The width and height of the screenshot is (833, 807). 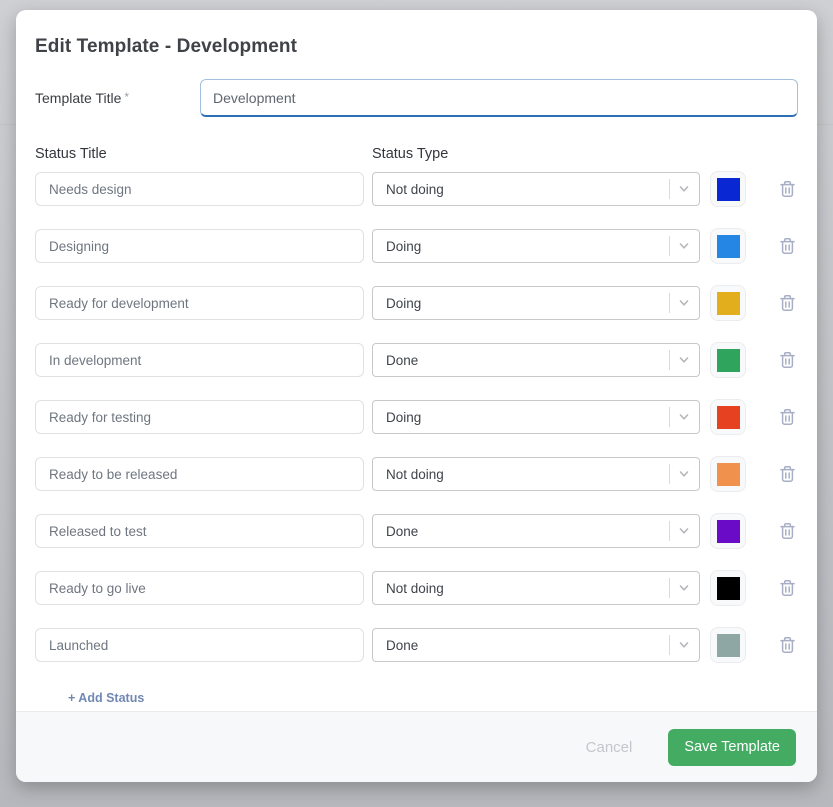 What do you see at coordinates (106, 698) in the screenshot?
I see `add-status-link: + Add Status` at bounding box center [106, 698].